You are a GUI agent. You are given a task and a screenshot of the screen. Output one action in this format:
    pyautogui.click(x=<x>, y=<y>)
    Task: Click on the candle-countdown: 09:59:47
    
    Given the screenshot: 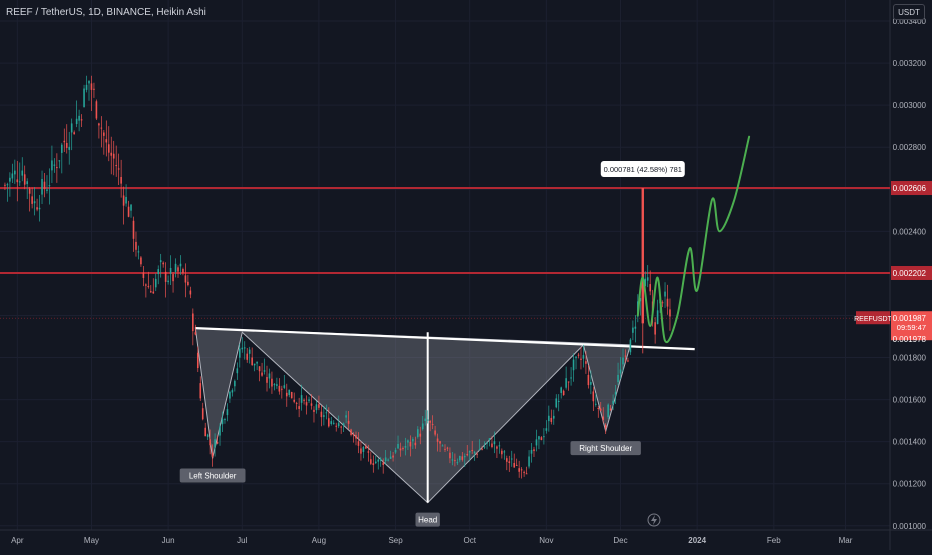 What is the action you would take?
    pyautogui.click(x=911, y=327)
    